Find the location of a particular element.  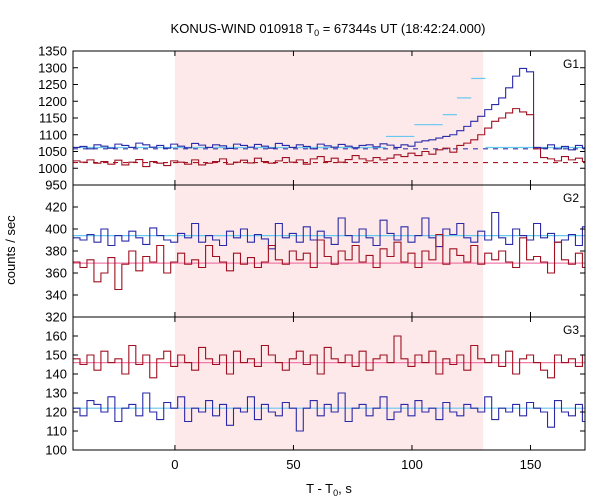

y-tick-label: 130 is located at coordinates (56, 393).